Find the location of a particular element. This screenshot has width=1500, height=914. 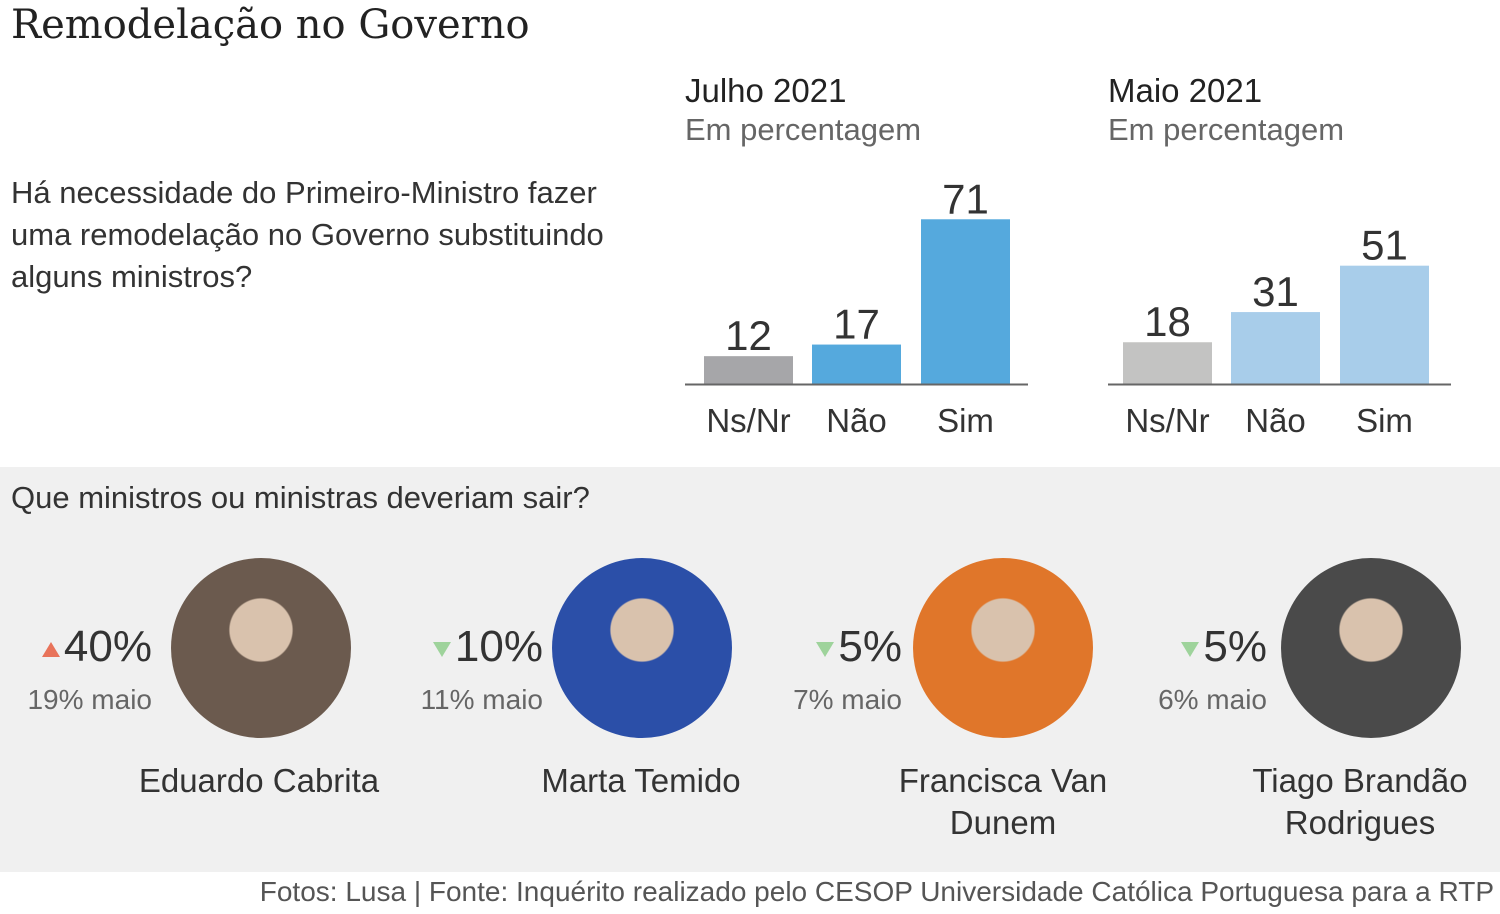

percent-value: 40% is located at coordinates (107, 646).